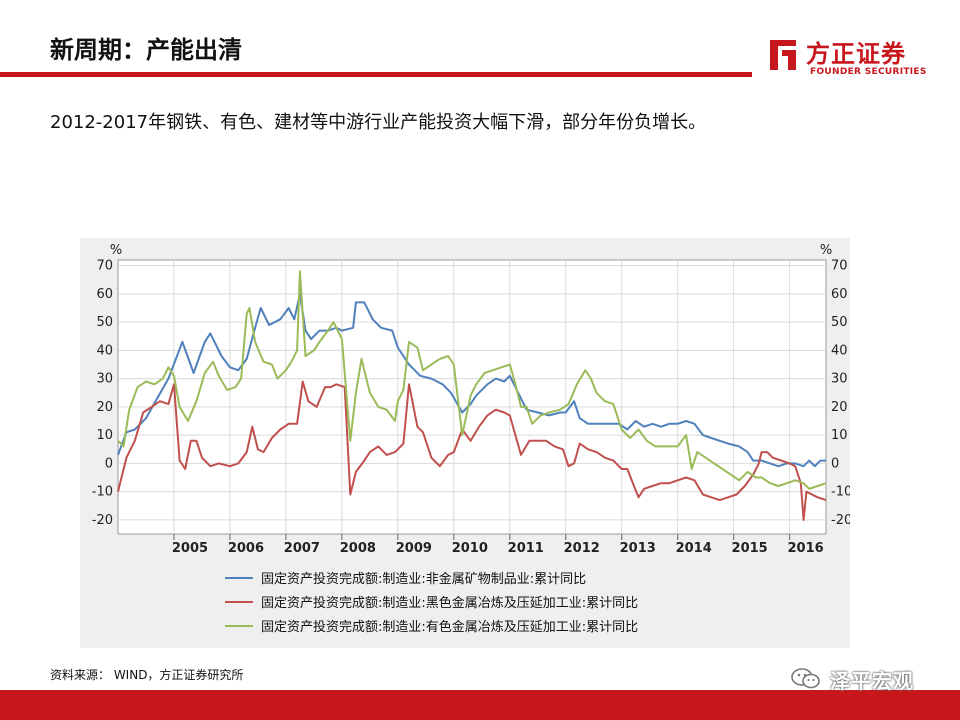 The height and width of the screenshot is (720, 960). Describe the element at coordinates (839, 266) in the screenshot. I see `y-tick-label-right: 70` at that location.